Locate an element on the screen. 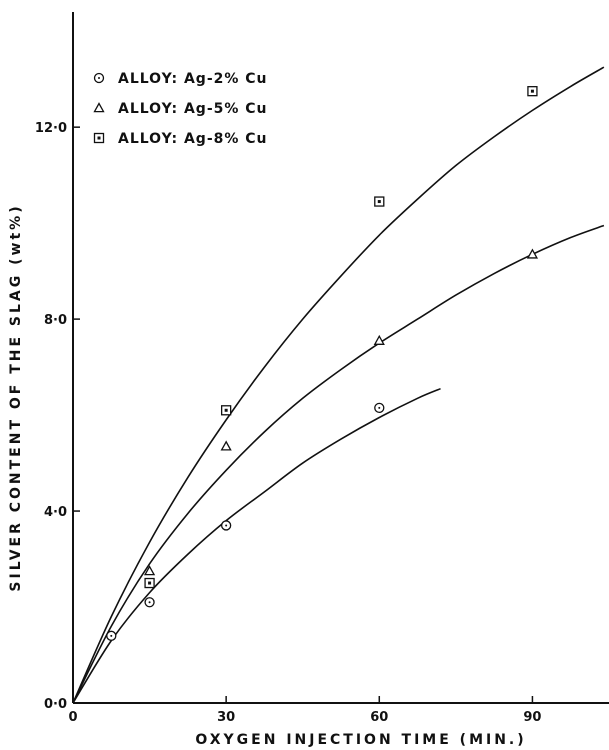 Image resolution: width=609 pixels, height=750 pixels. y-axis-ticks: 0·0 4·0 8·0 12·0 is located at coordinates (57, 416).